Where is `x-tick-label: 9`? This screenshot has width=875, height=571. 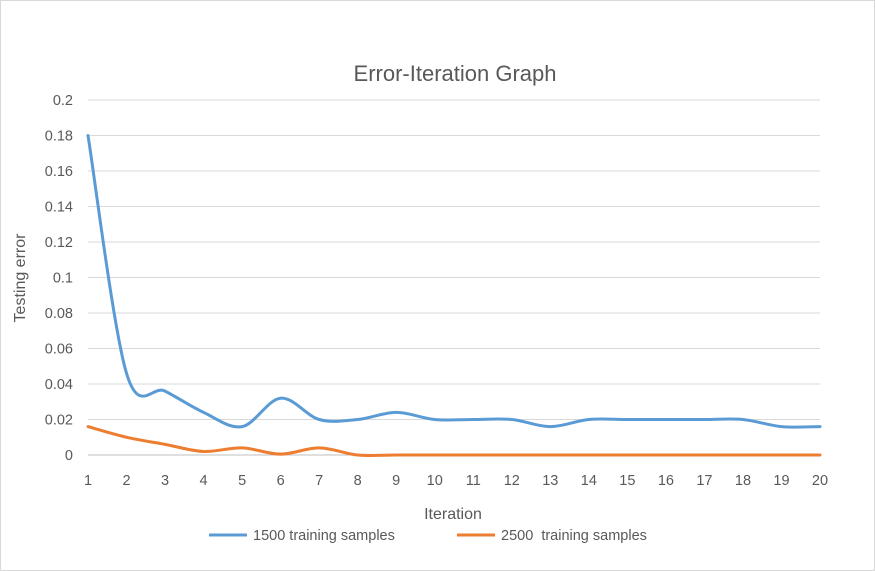
x-tick-label: 9 is located at coordinates (396, 481).